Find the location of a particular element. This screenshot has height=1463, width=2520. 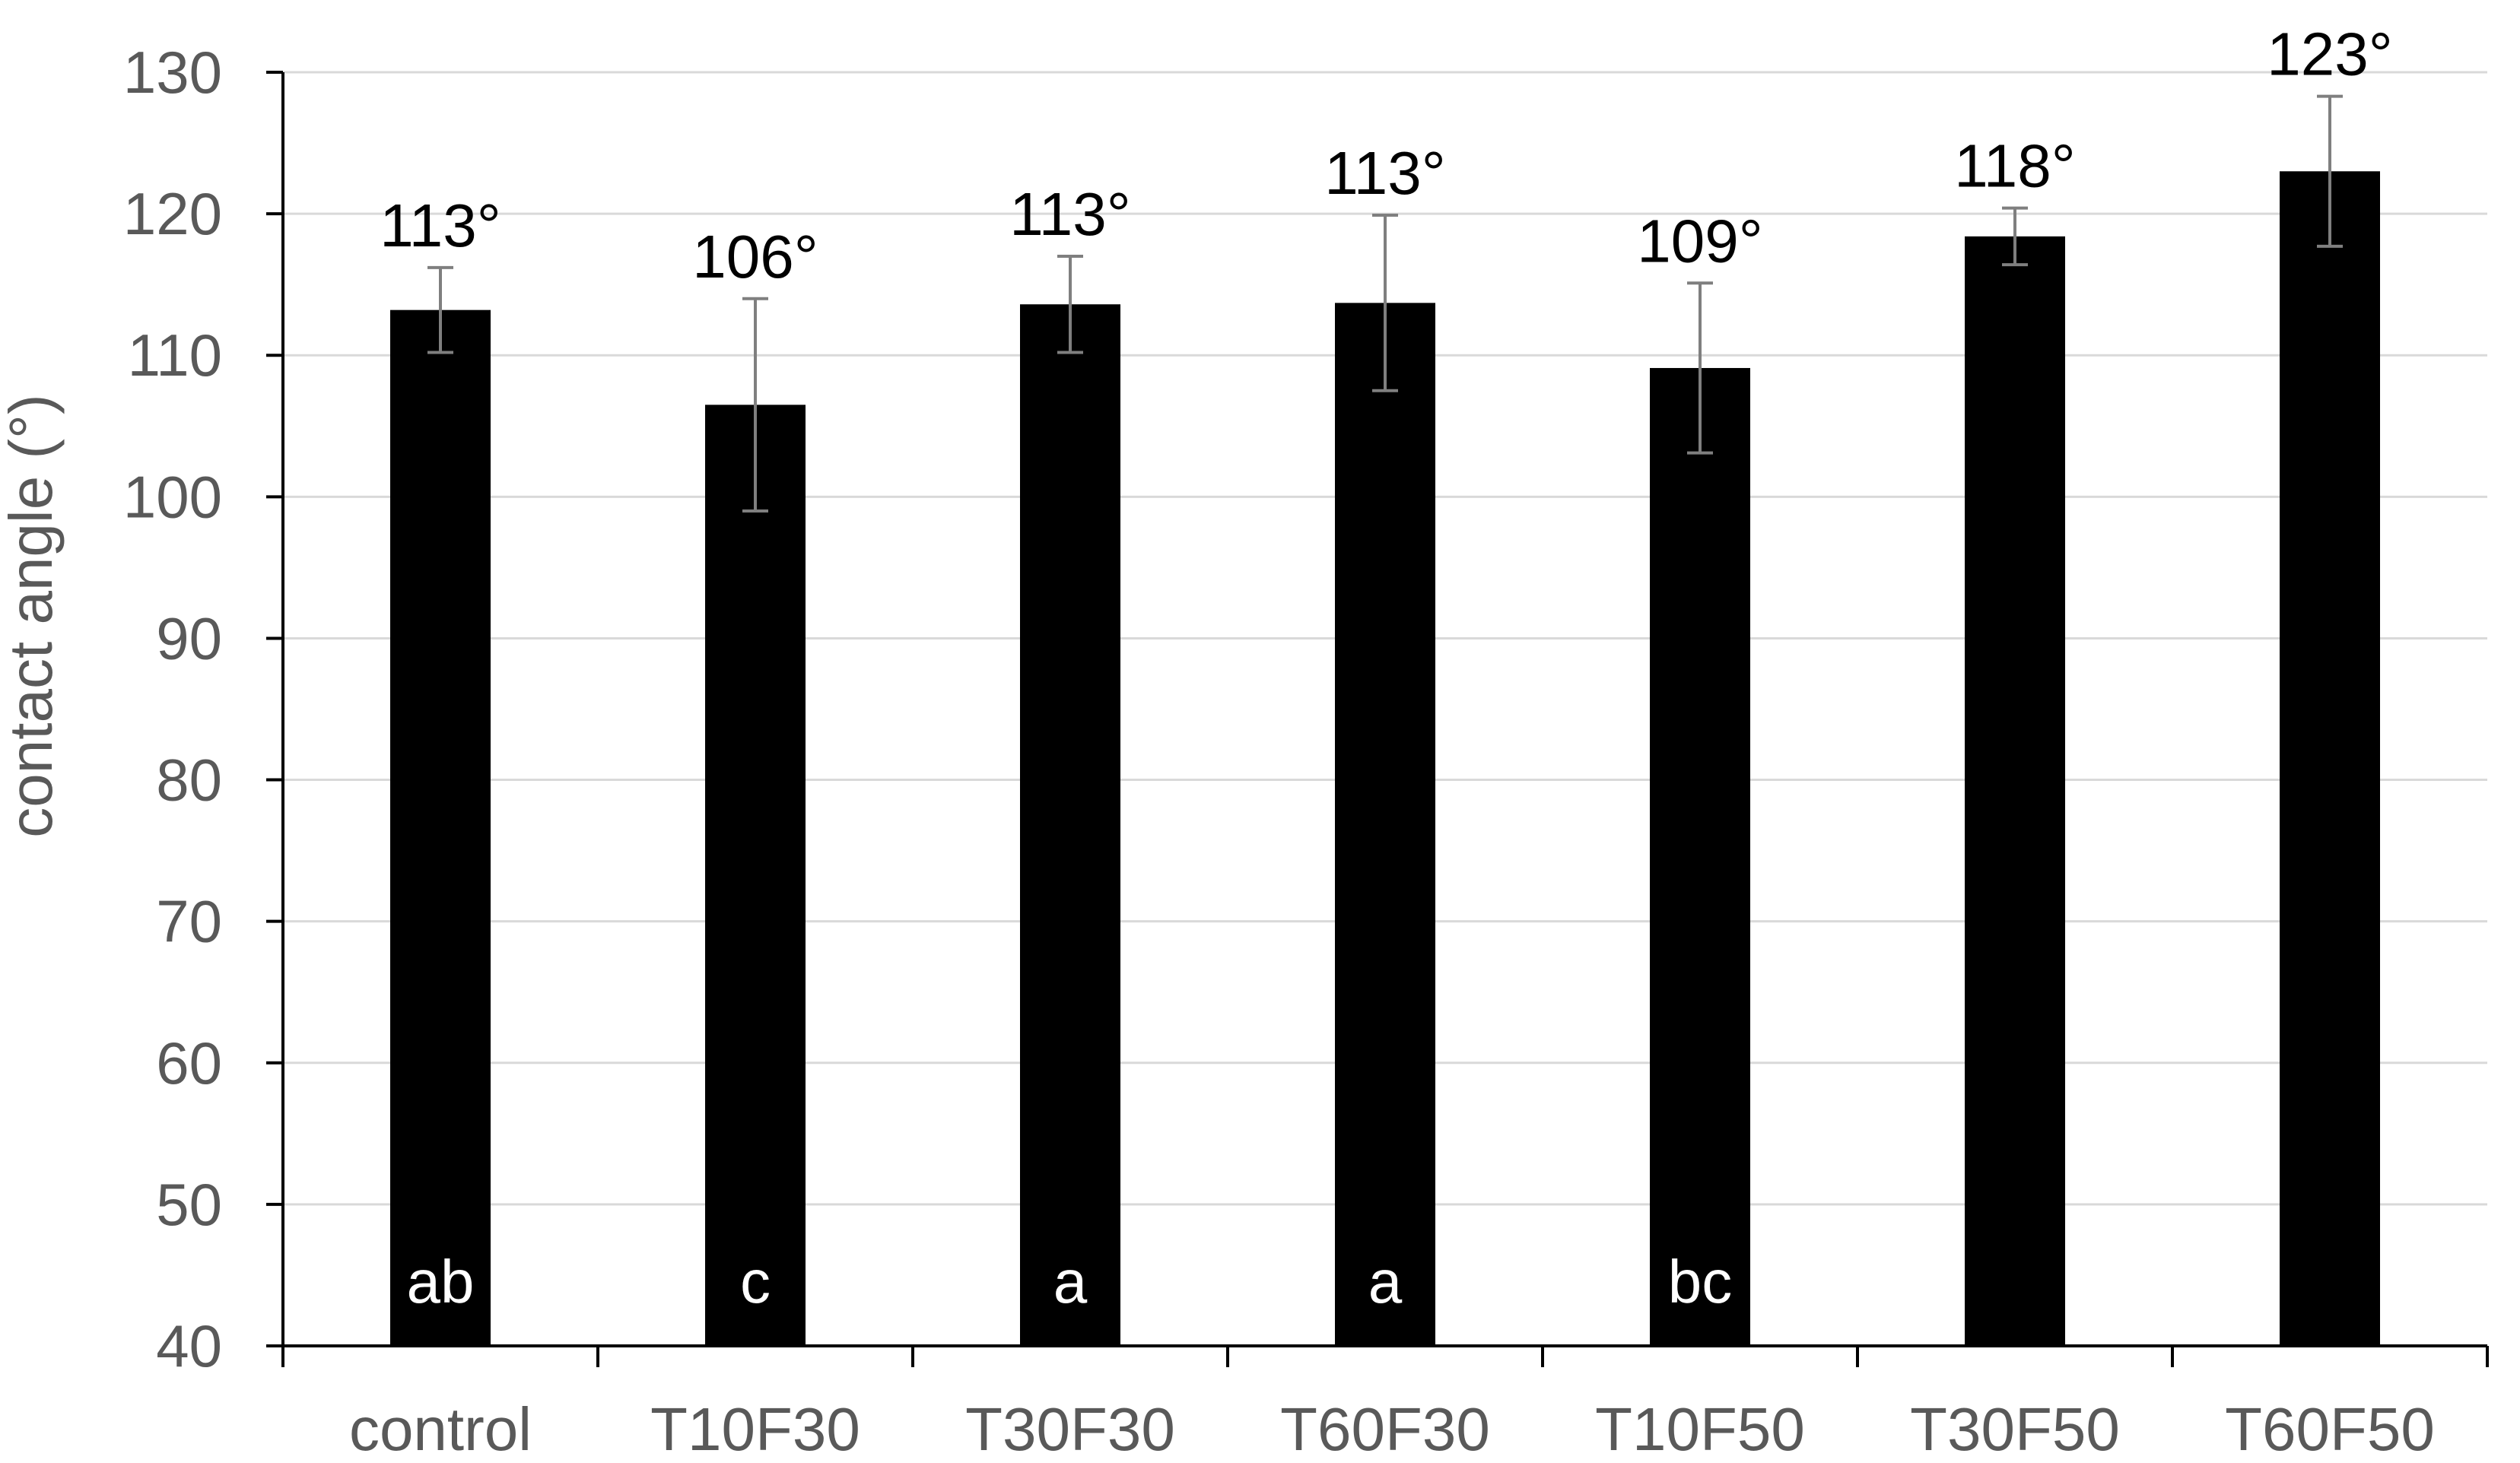

value-labels: 113° 106° 113° 113° 109° 118° 123° is located at coordinates (1386, 155).